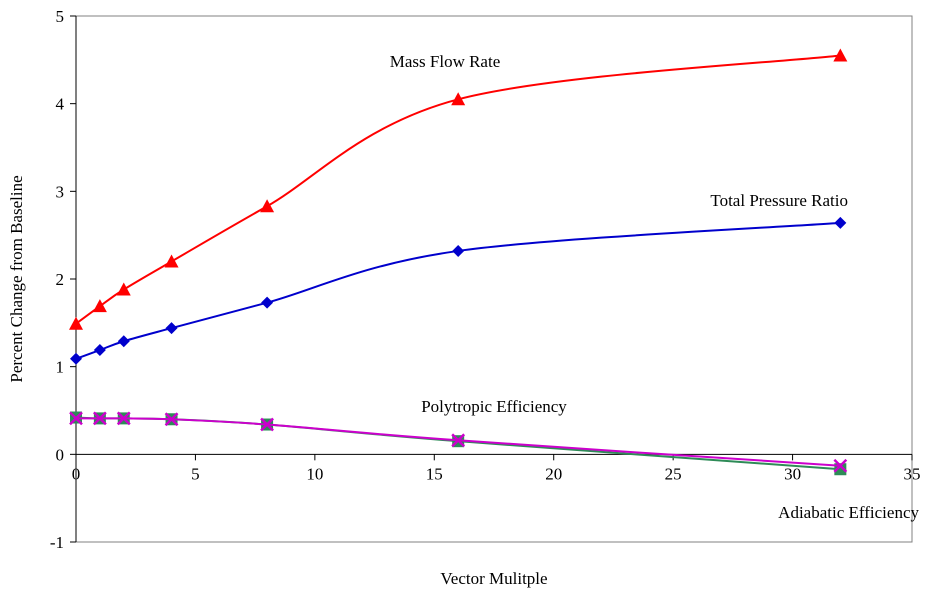  What do you see at coordinates (57, 542) in the screenshot?
I see `y-tick-label: -1` at bounding box center [57, 542].